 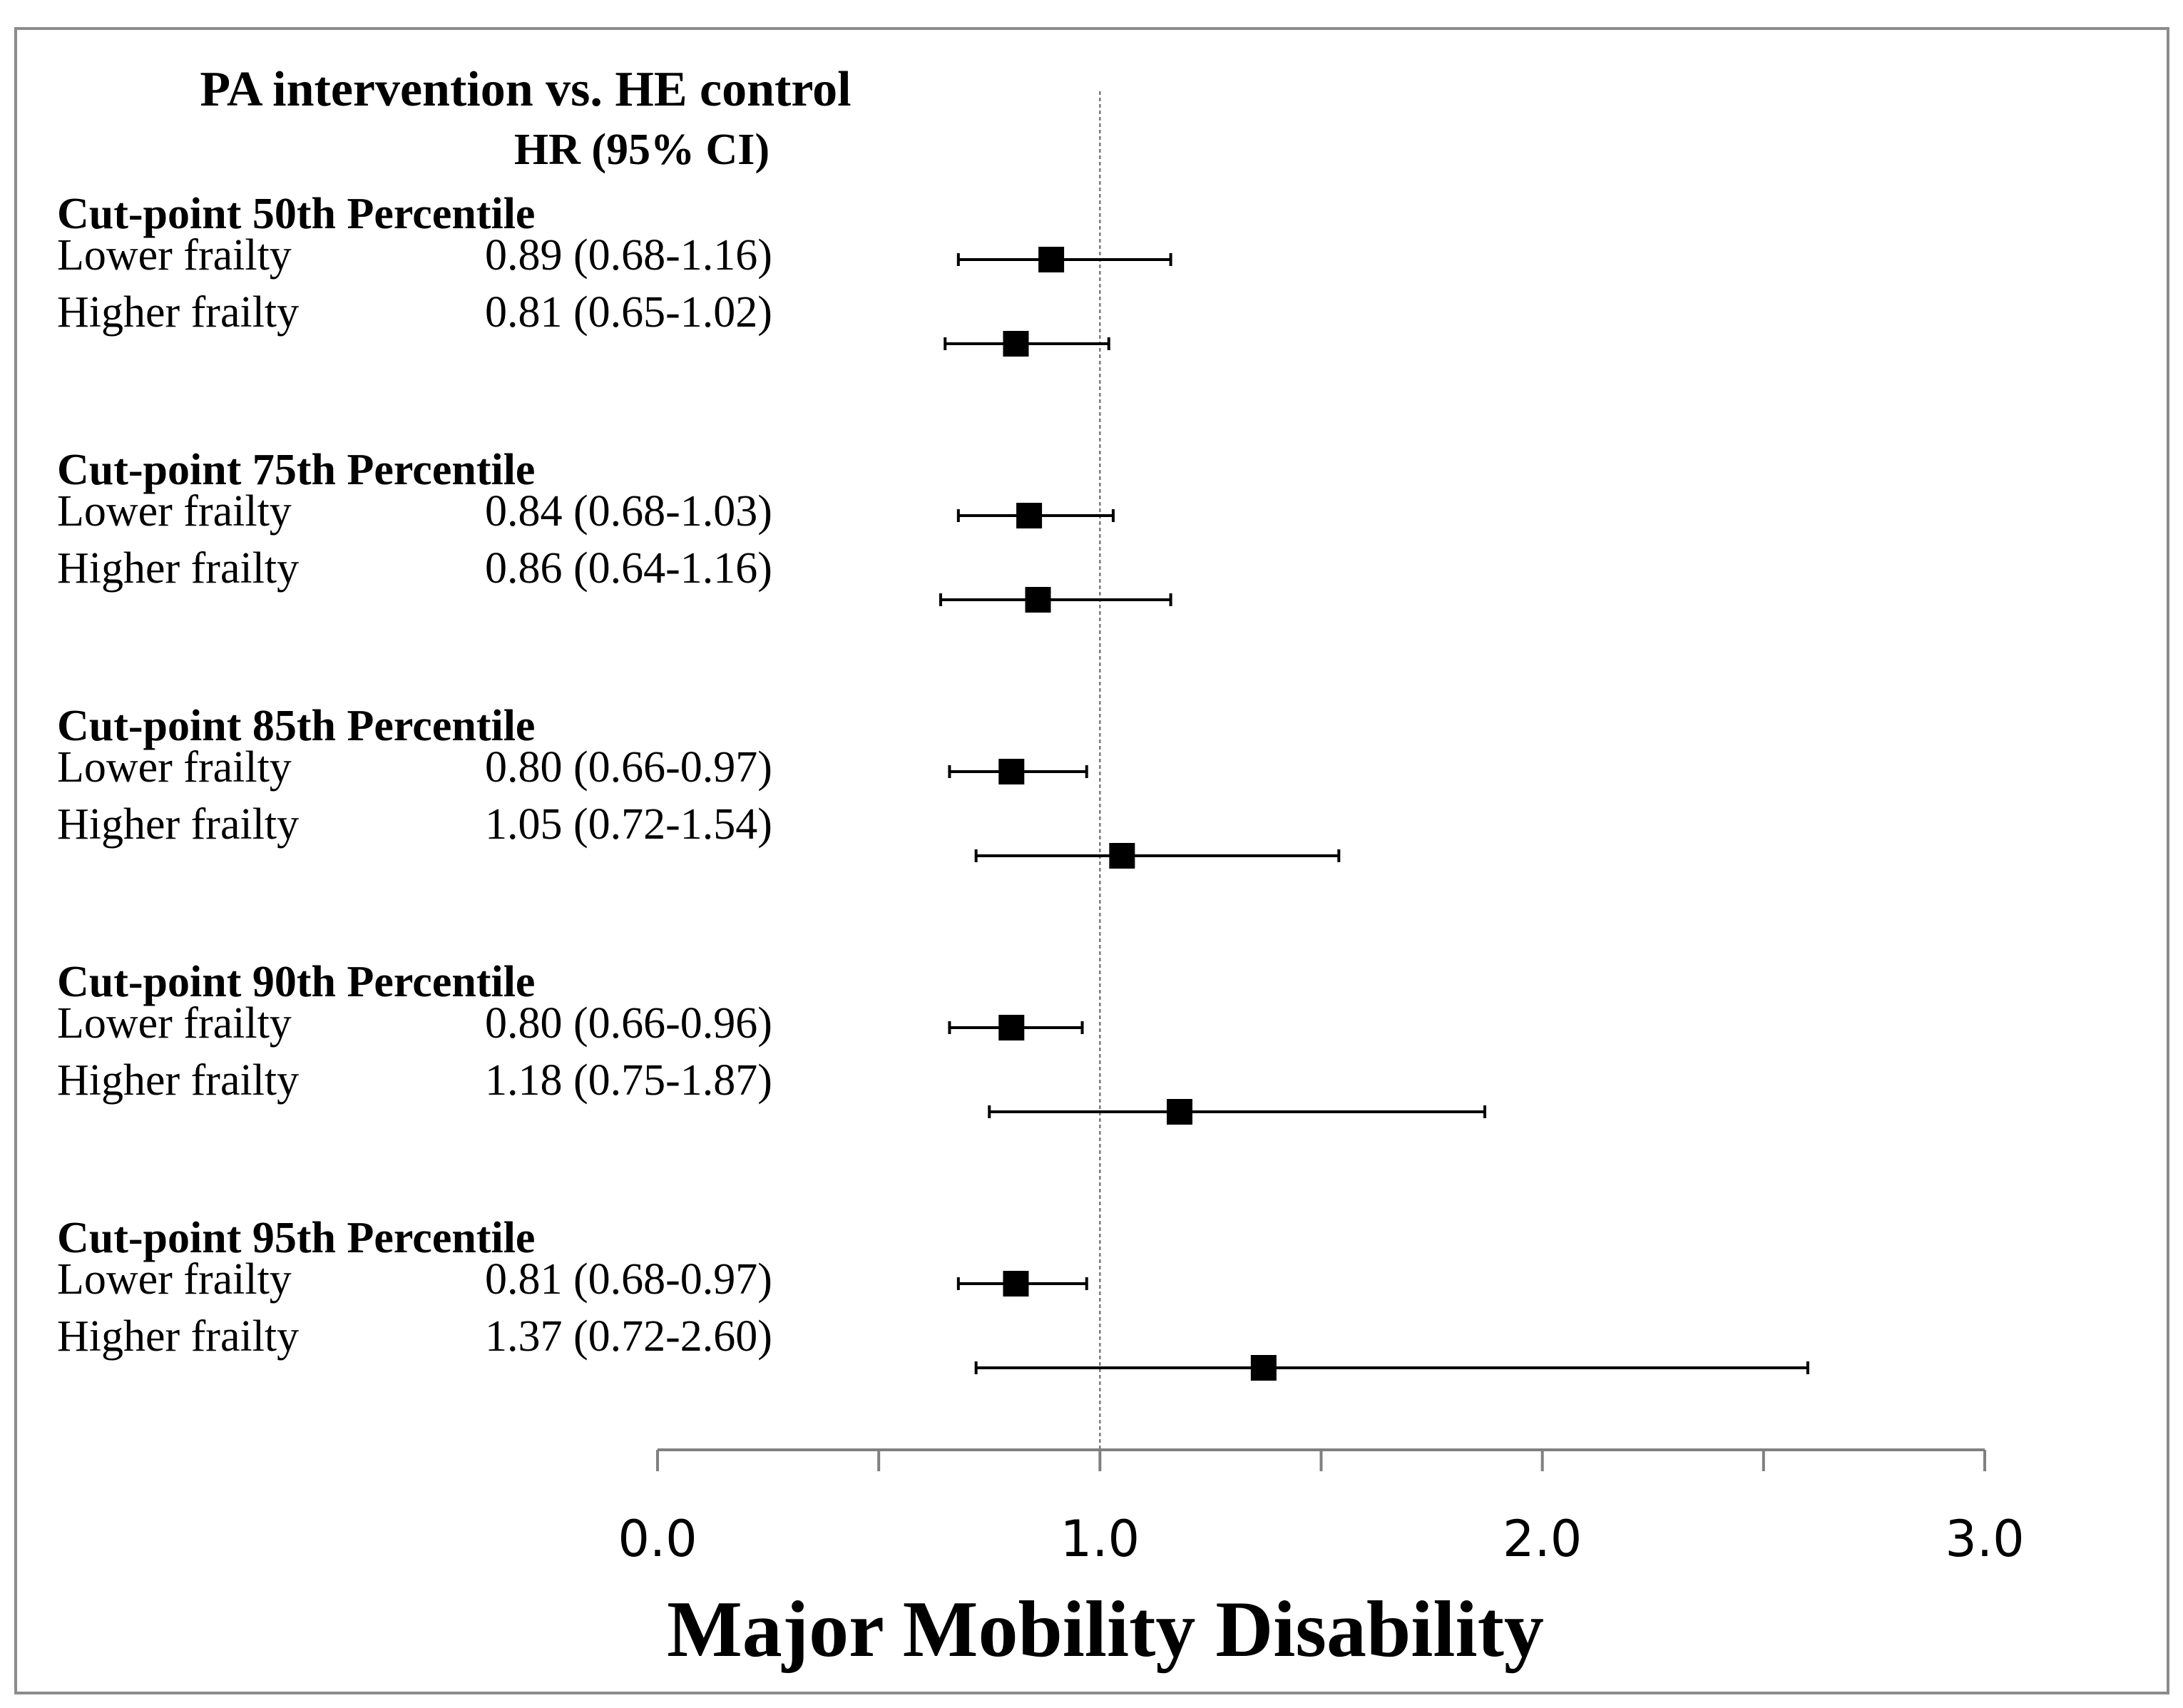 What do you see at coordinates (1105, 1629) in the screenshot?
I see `x-axis-label: Major Mobility Disability` at bounding box center [1105, 1629].